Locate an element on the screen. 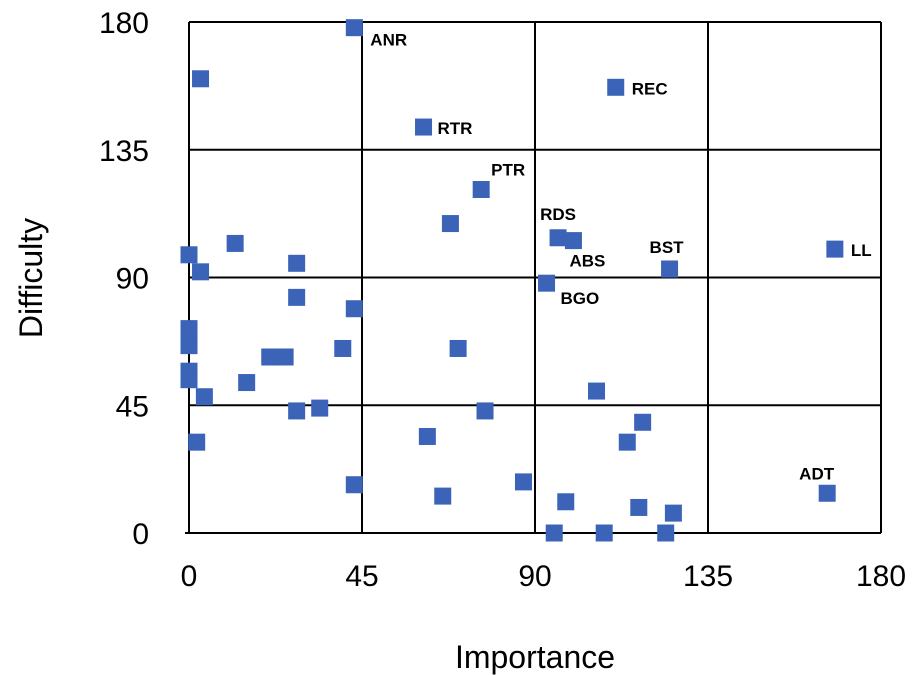 This screenshot has height=675, width=920. point-label: RDS is located at coordinates (558, 214).